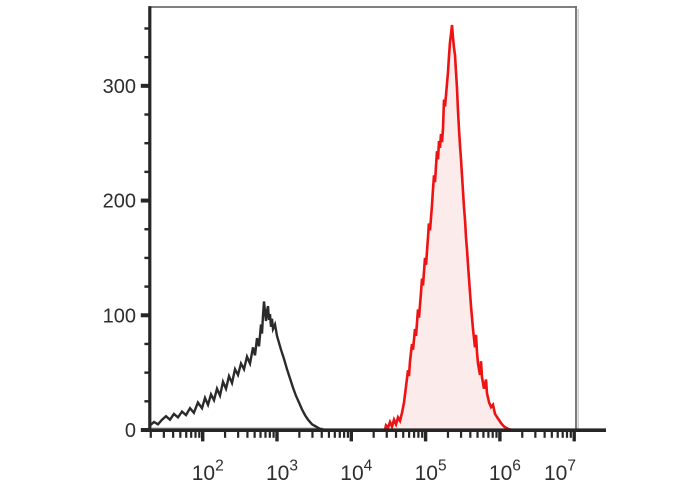 The width and height of the screenshot is (688, 490). Describe the element at coordinates (351, 437) in the screenshot. I see `x-major-tick-1e4` at that location.